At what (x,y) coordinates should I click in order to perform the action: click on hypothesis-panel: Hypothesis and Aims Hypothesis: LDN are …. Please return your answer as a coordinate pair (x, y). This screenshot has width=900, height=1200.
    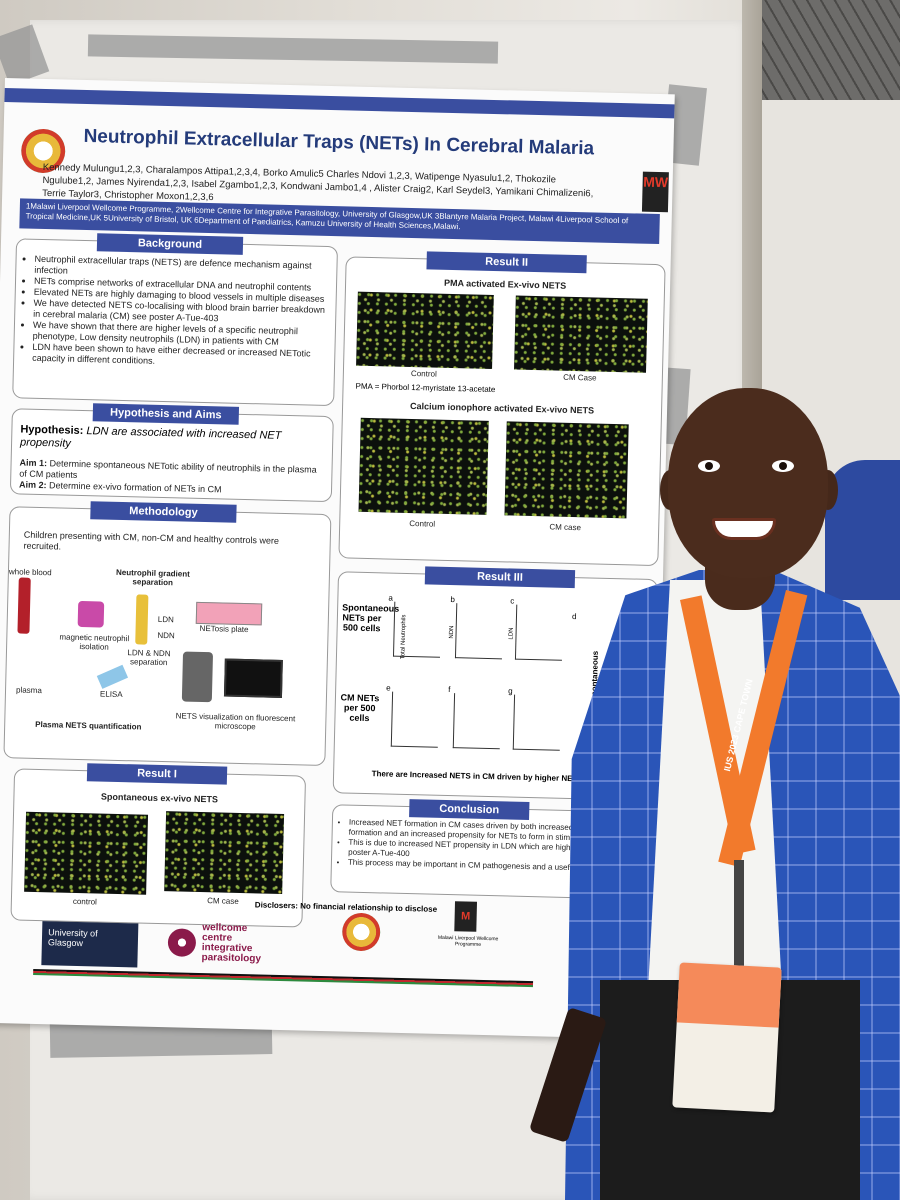
    Looking at the image, I should click on (171, 453).